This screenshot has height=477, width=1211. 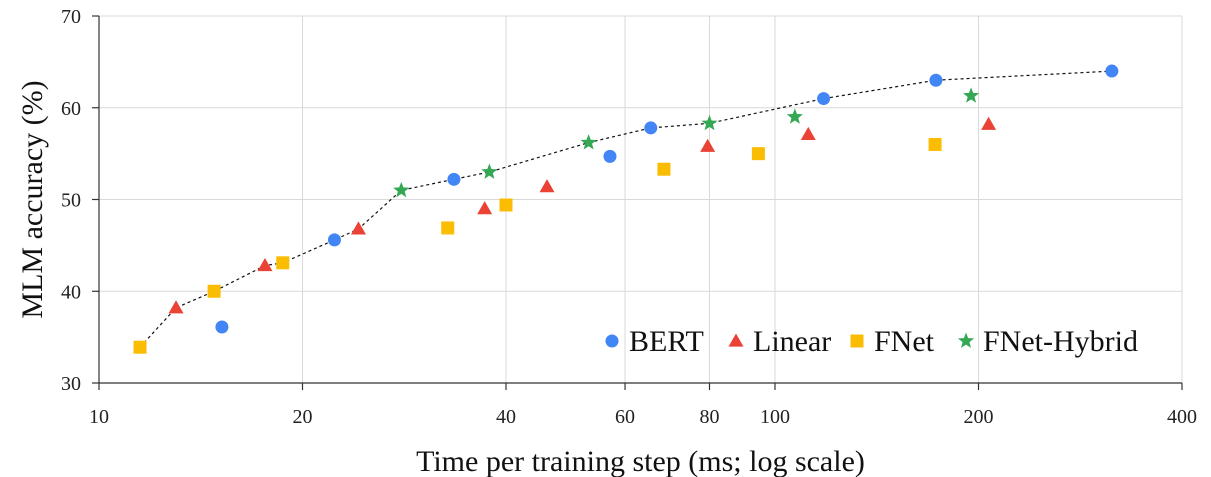 I want to click on legend-linear-label: Linear, so click(x=792, y=341).